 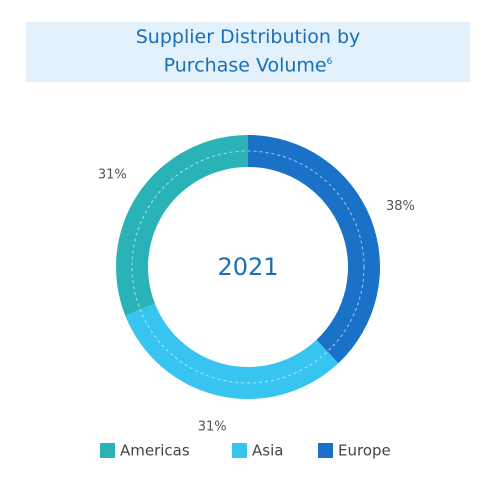 I want to click on center-label: 2021, so click(x=247, y=267).